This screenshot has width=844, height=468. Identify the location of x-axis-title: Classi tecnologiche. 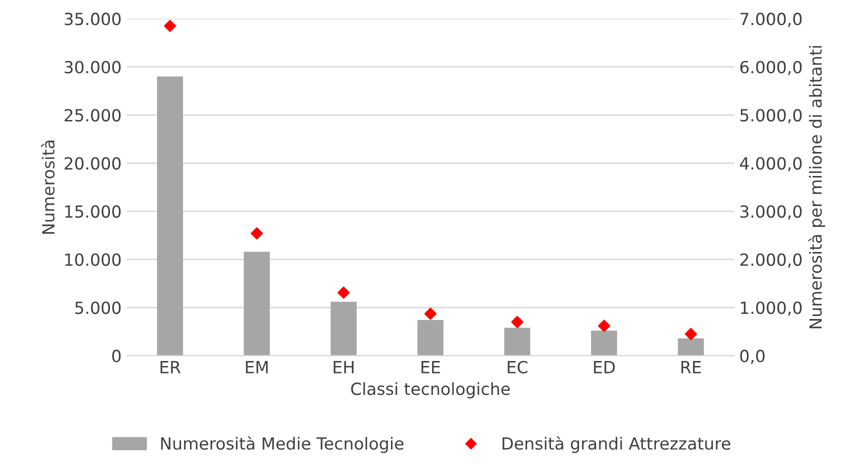
(430, 390).